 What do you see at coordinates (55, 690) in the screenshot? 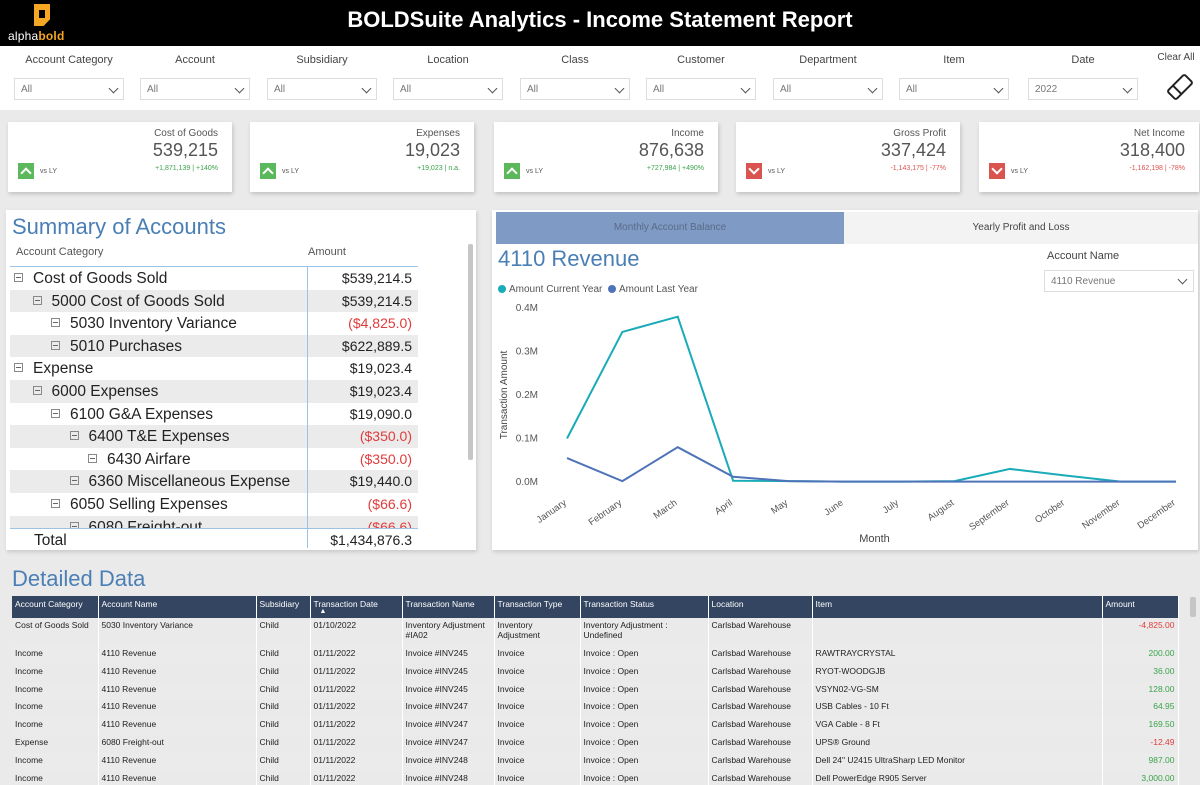
I see `table-cell: Income` at bounding box center [55, 690].